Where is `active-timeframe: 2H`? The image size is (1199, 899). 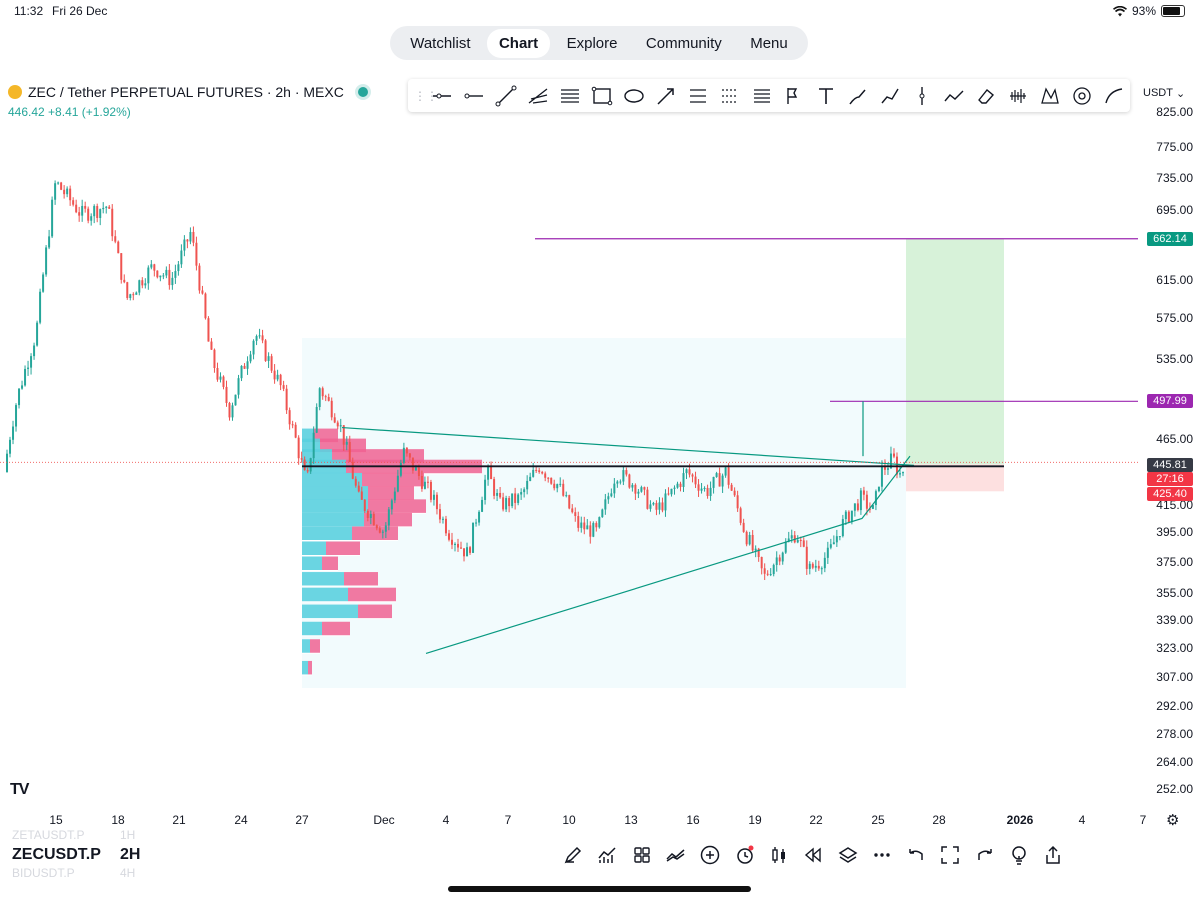
active-timeframe: 2H is located at coordinates (130, 854).